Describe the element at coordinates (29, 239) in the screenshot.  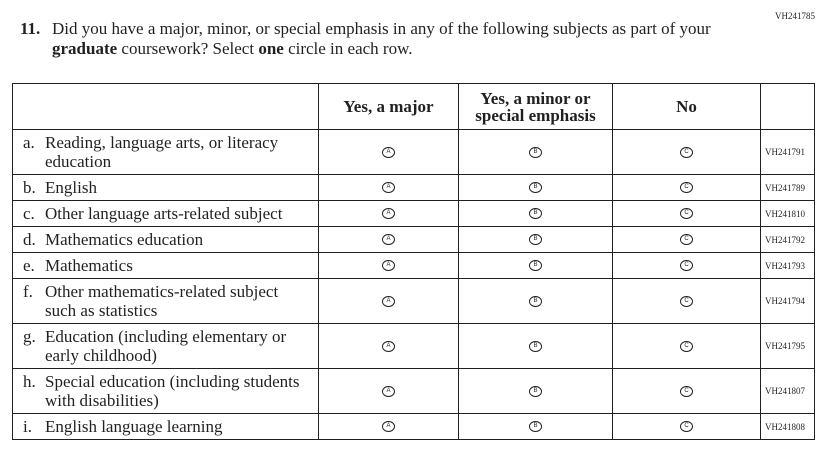
I see `row-letter: d.` at that location.